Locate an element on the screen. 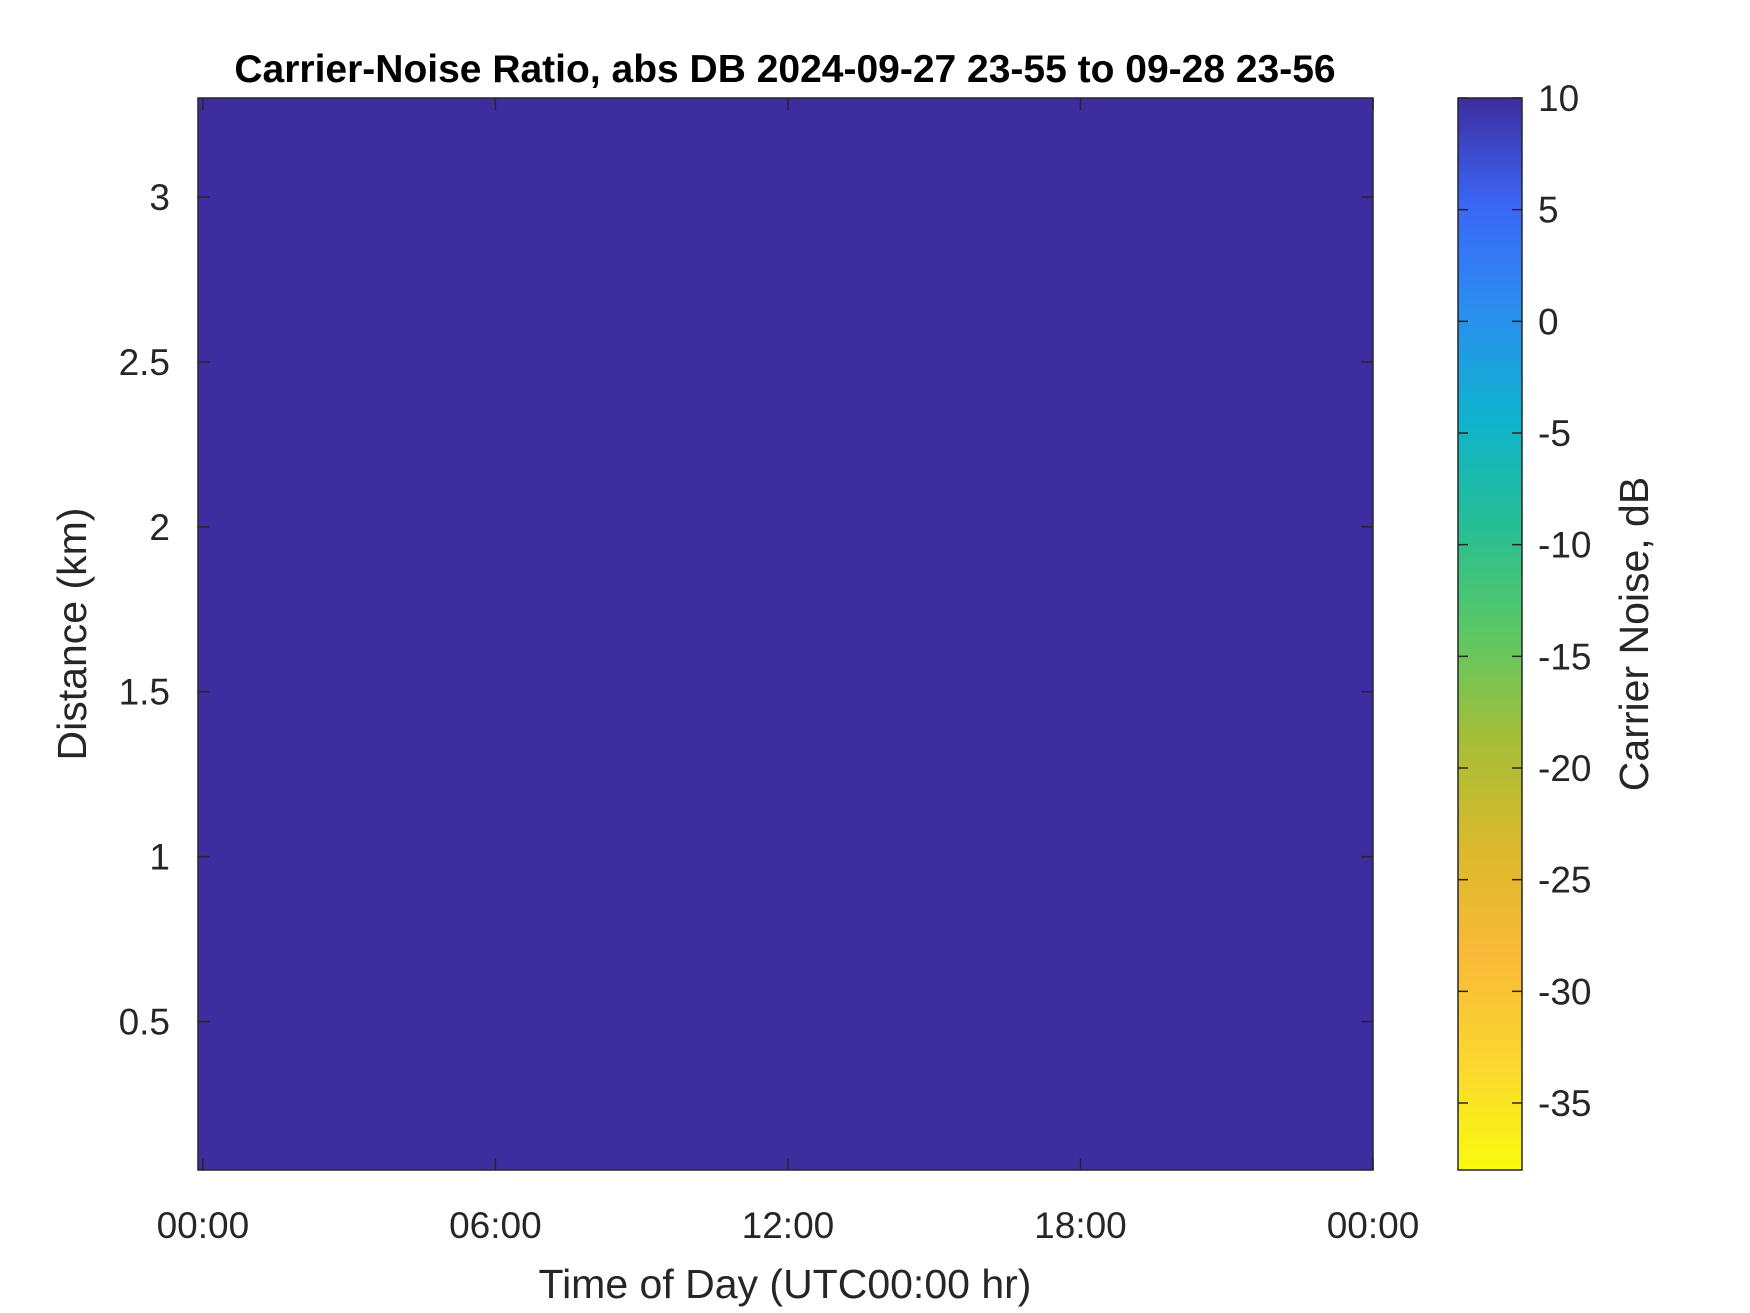  colorbar: 10 5 0 -5 -10 -15 -20 -25 -30 -35 is located at coordinates (1524, 624).